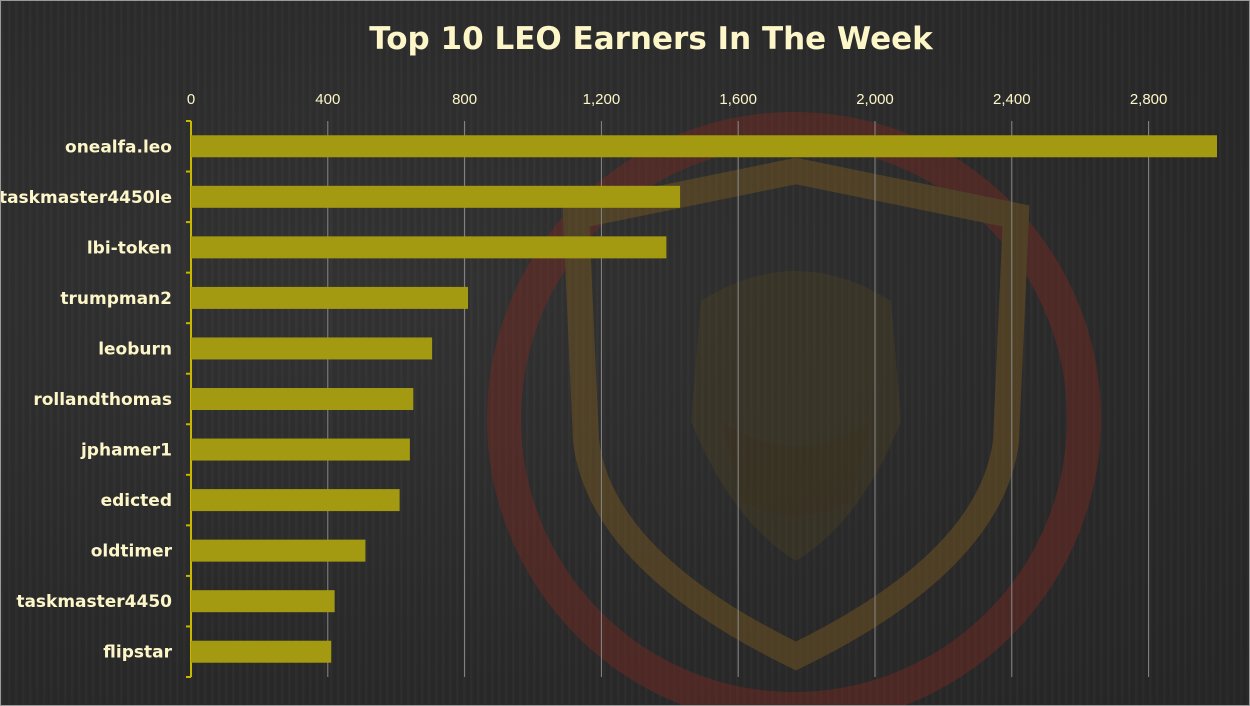 This screenshot has height=706, width=1250. Describe the element at coordinates (94, 602) in the screenshot. I see `category-label: taskmaster4450` at that location.